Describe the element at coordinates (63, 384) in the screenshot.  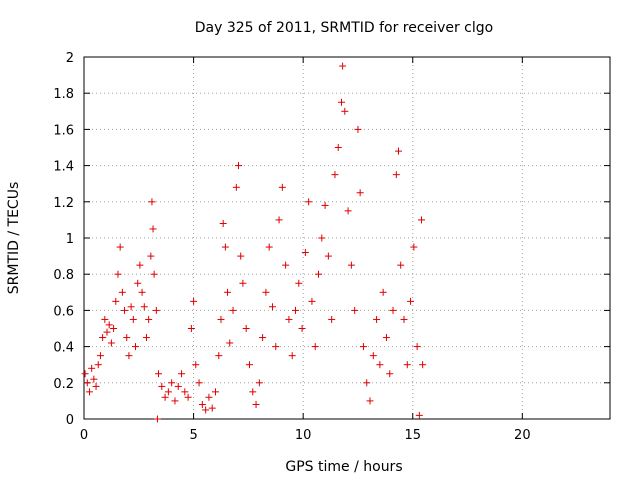
I see `y-tick-label: 0.2` at that location.